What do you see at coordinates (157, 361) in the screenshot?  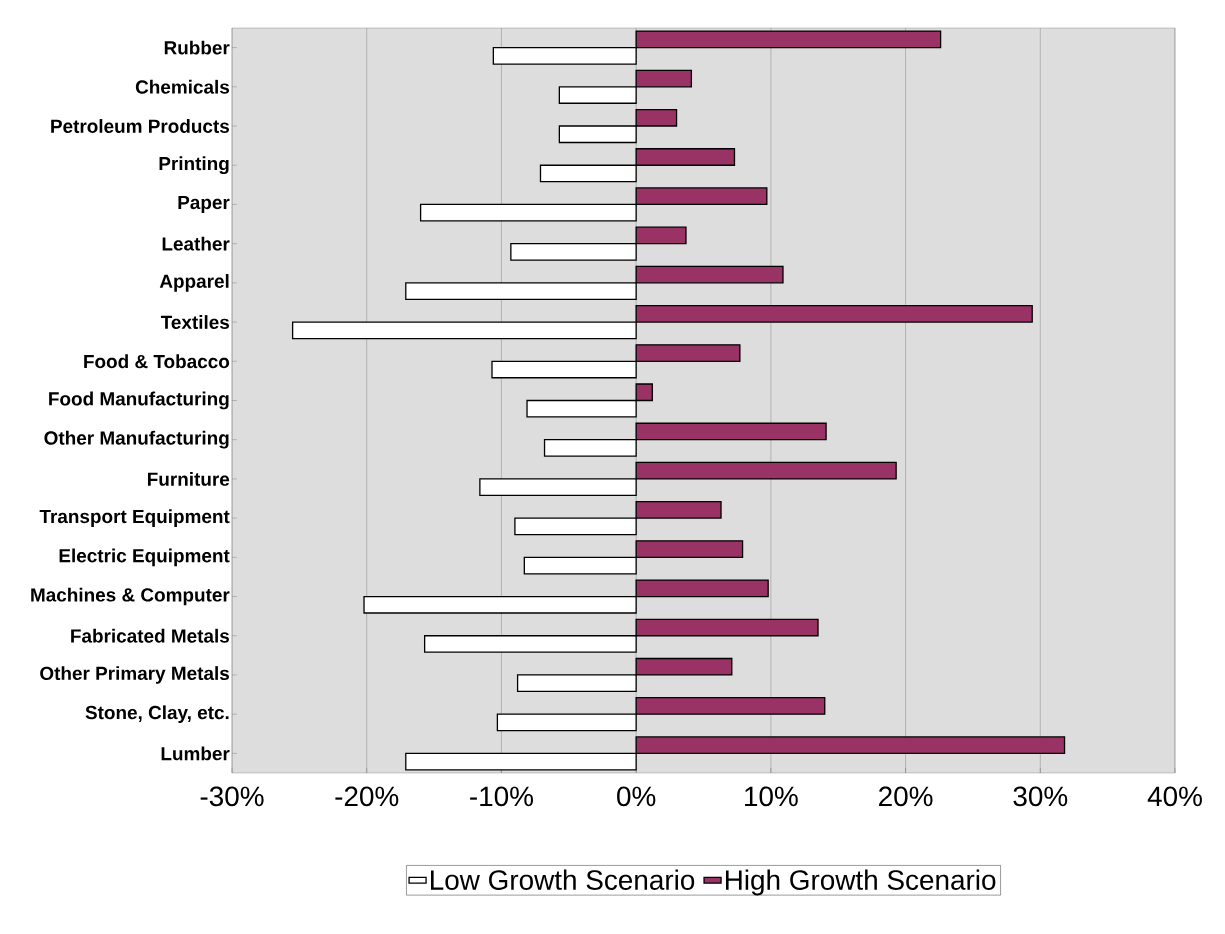 I see `y-tick-label: Food & Tobacco` at bounding box center [157, 361].